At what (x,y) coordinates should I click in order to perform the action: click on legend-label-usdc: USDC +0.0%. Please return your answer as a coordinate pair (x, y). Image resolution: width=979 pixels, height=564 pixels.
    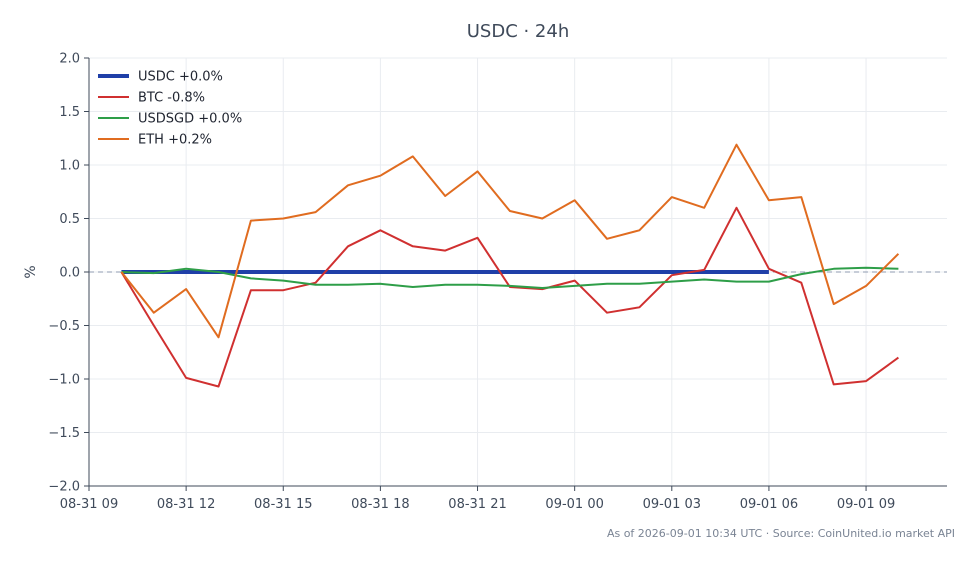
    Looking at the image, I should click on (180, 77).